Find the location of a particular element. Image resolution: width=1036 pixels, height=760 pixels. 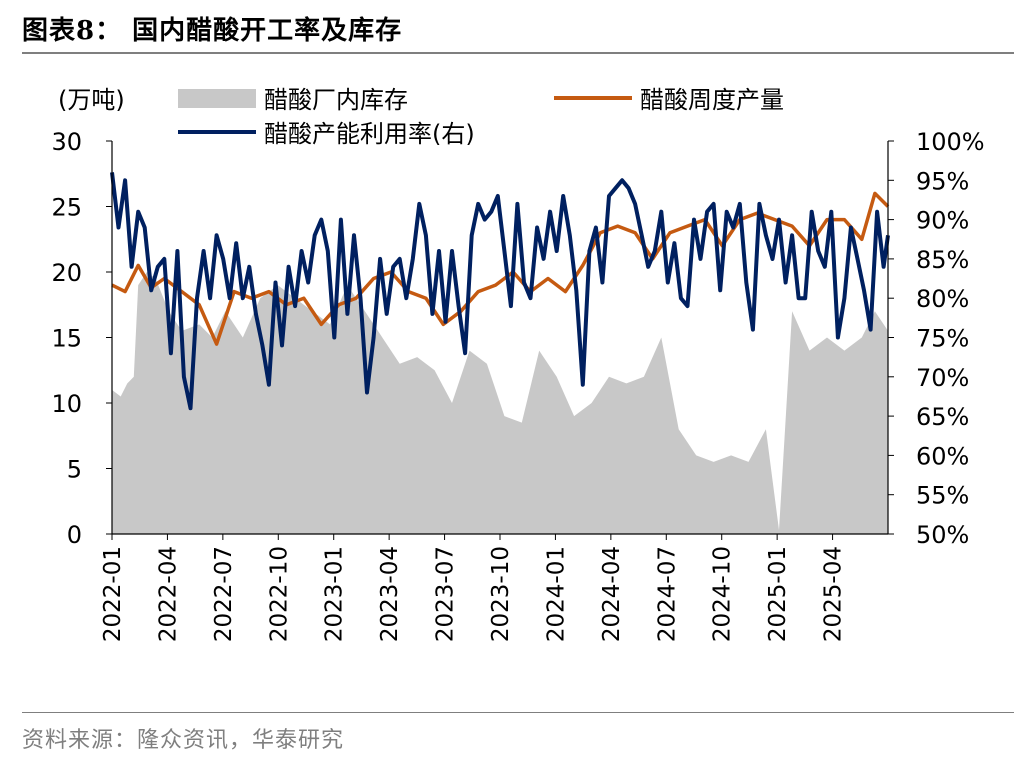

x-tick-label: 2022-10 is located at coordinates (279, 594).